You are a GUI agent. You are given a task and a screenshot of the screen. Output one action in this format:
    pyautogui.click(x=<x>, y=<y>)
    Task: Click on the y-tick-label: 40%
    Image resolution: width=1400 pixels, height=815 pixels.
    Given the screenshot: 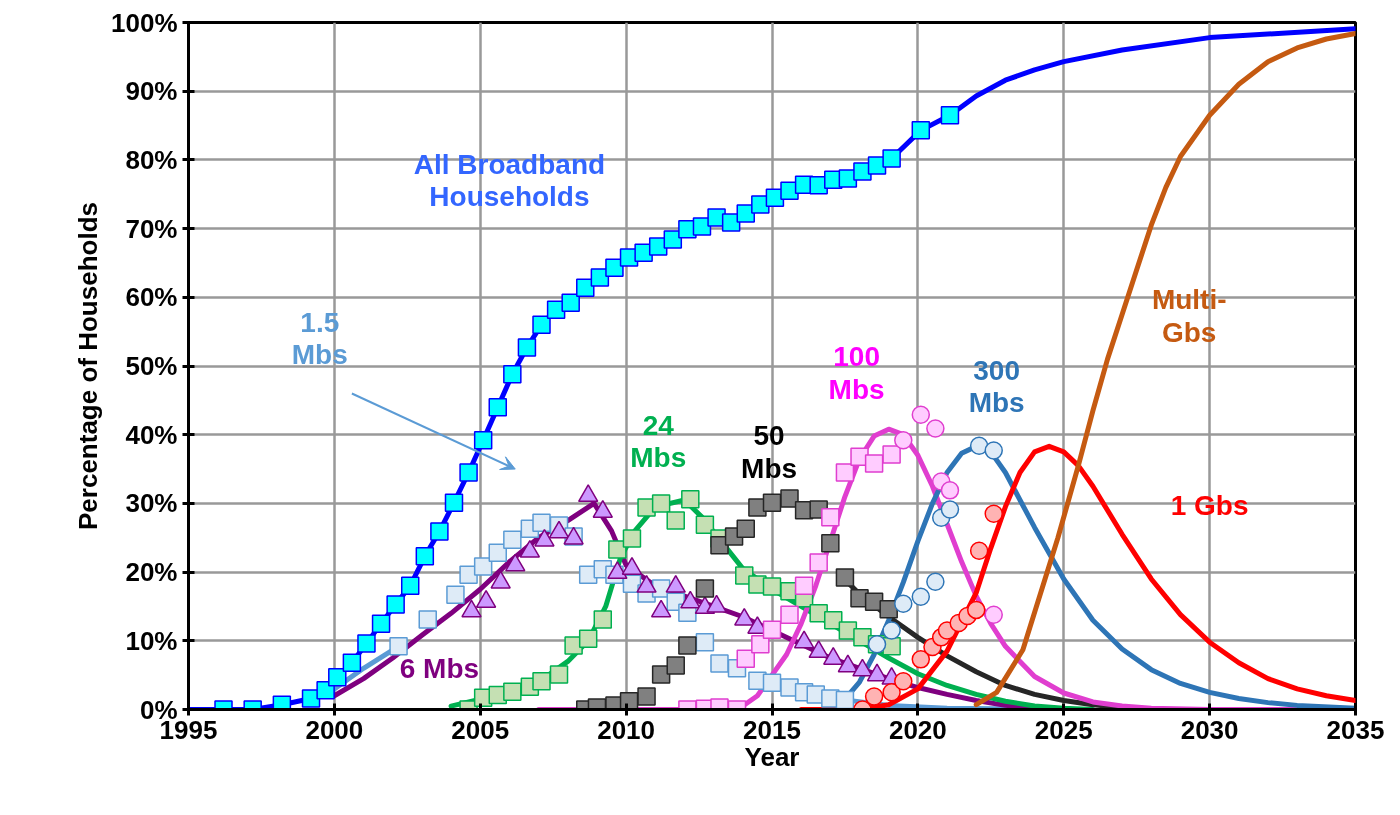 What is the action you would take?
    pyautogui.click(x=151, y=434)
    